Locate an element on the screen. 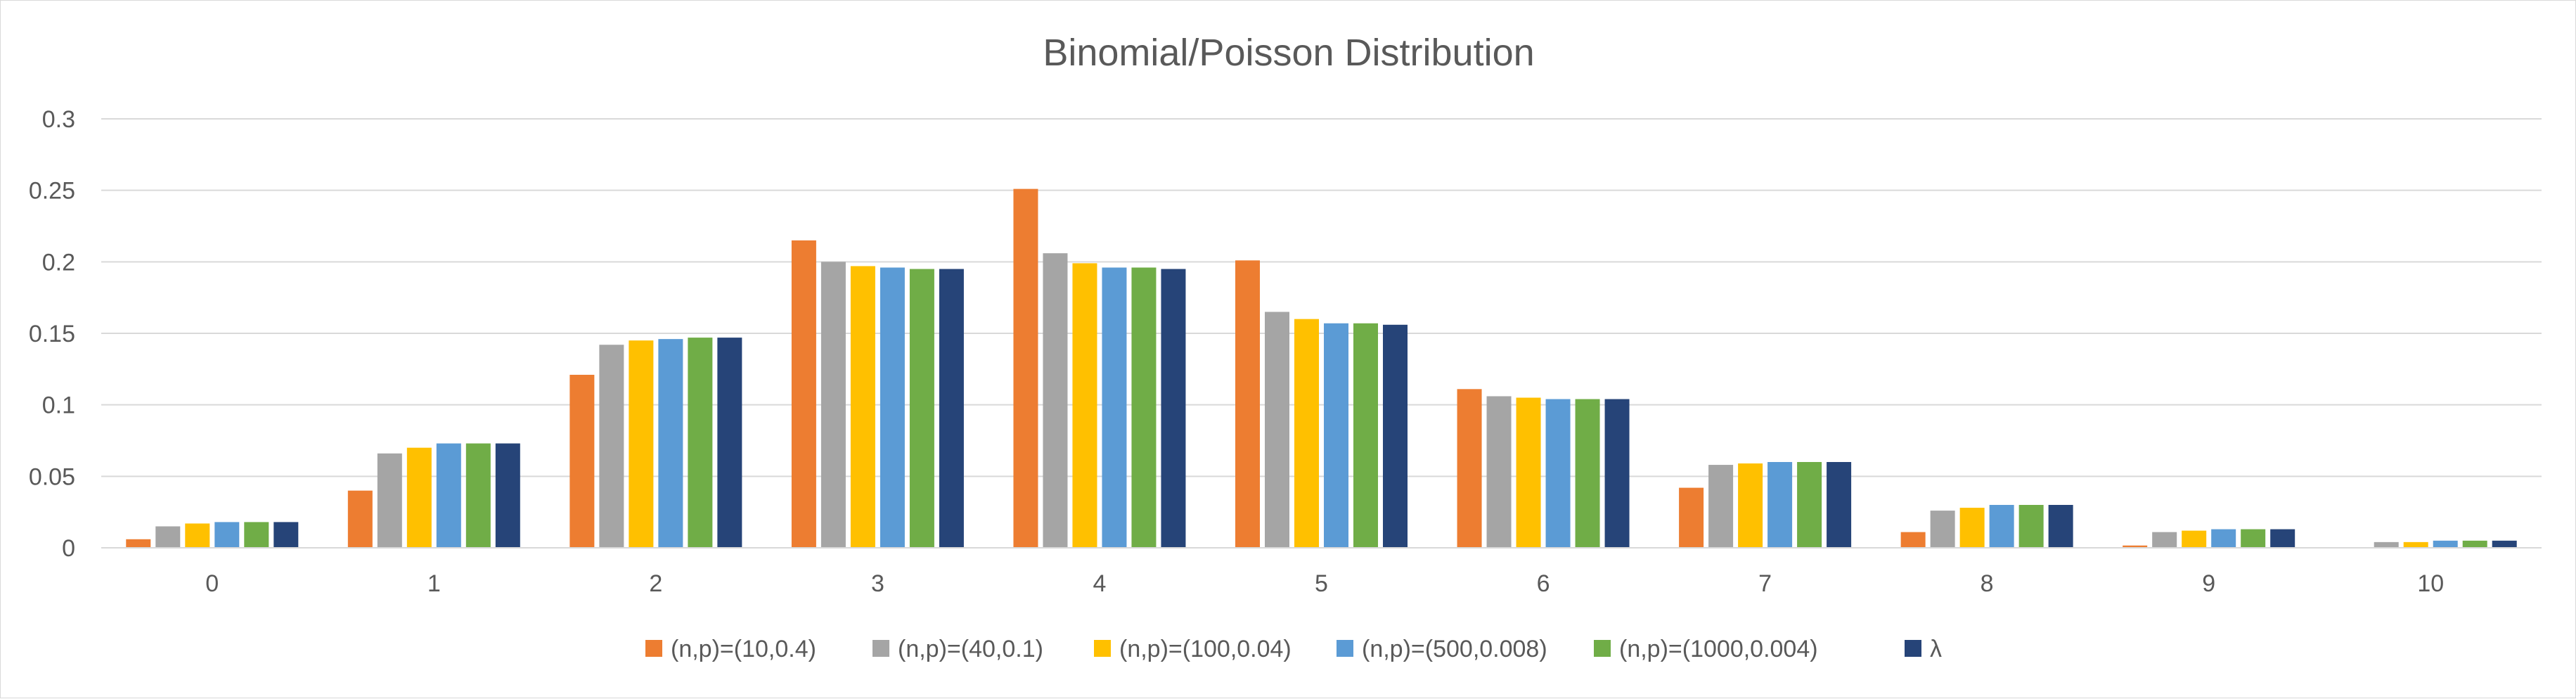 The width and height of the screenshot is (2576, 699). x-tick-label: 9 is located at coordinates (2208, 583).